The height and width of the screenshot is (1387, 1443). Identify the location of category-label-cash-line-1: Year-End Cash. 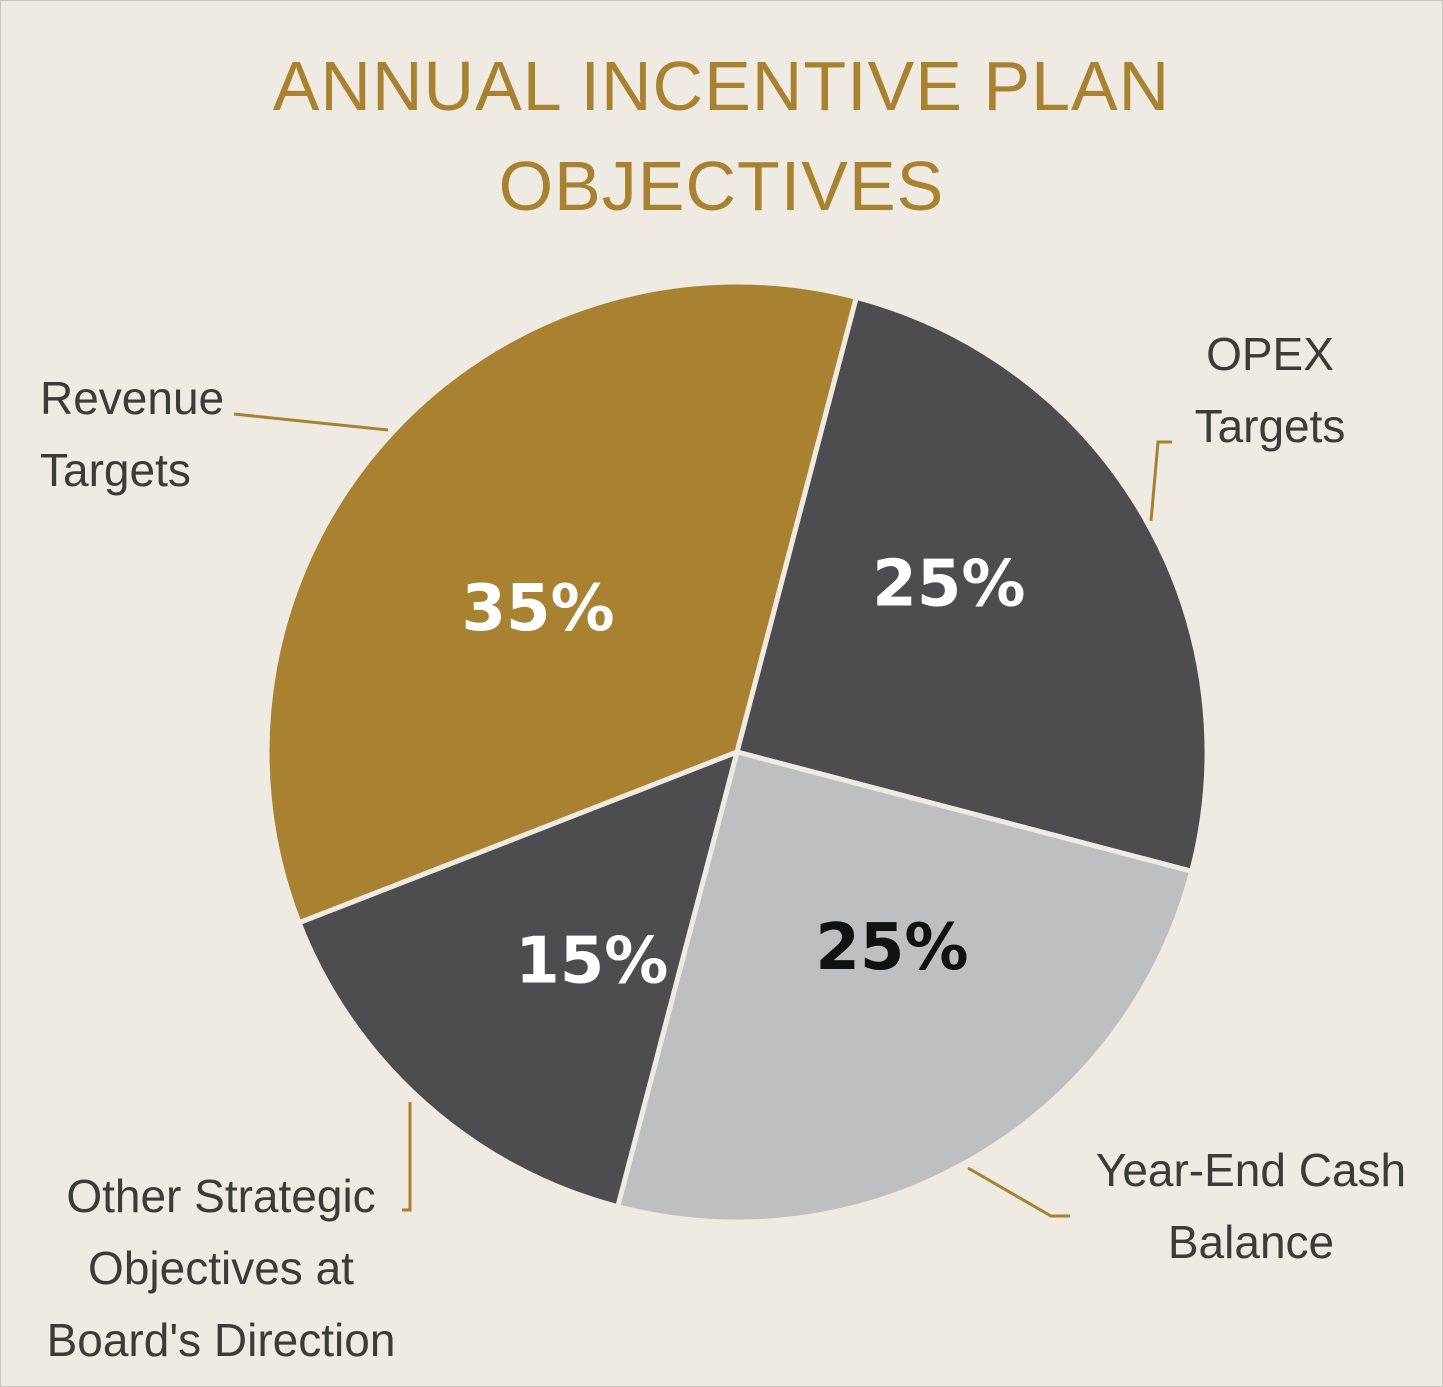
(1251, 1170).